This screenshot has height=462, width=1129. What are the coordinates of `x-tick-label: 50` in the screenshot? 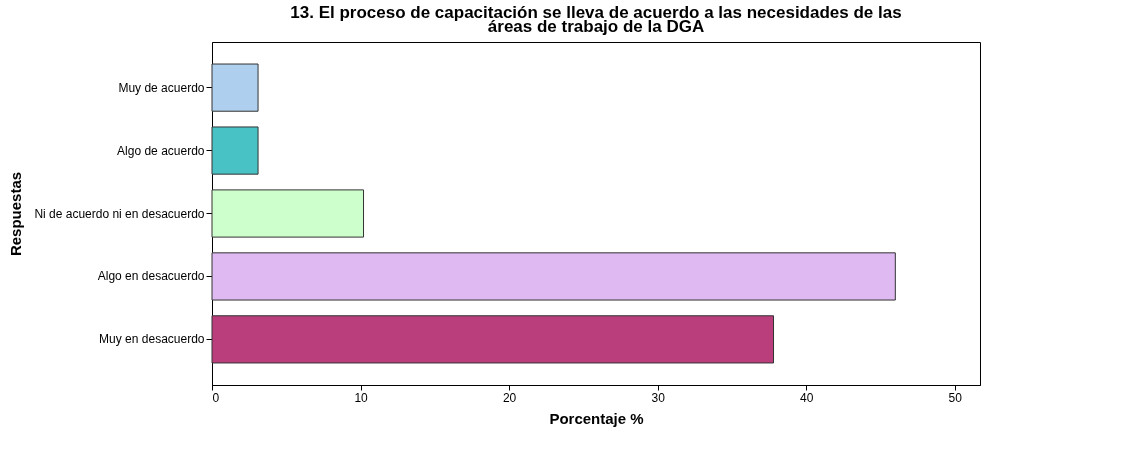 It's located at (955, 397).